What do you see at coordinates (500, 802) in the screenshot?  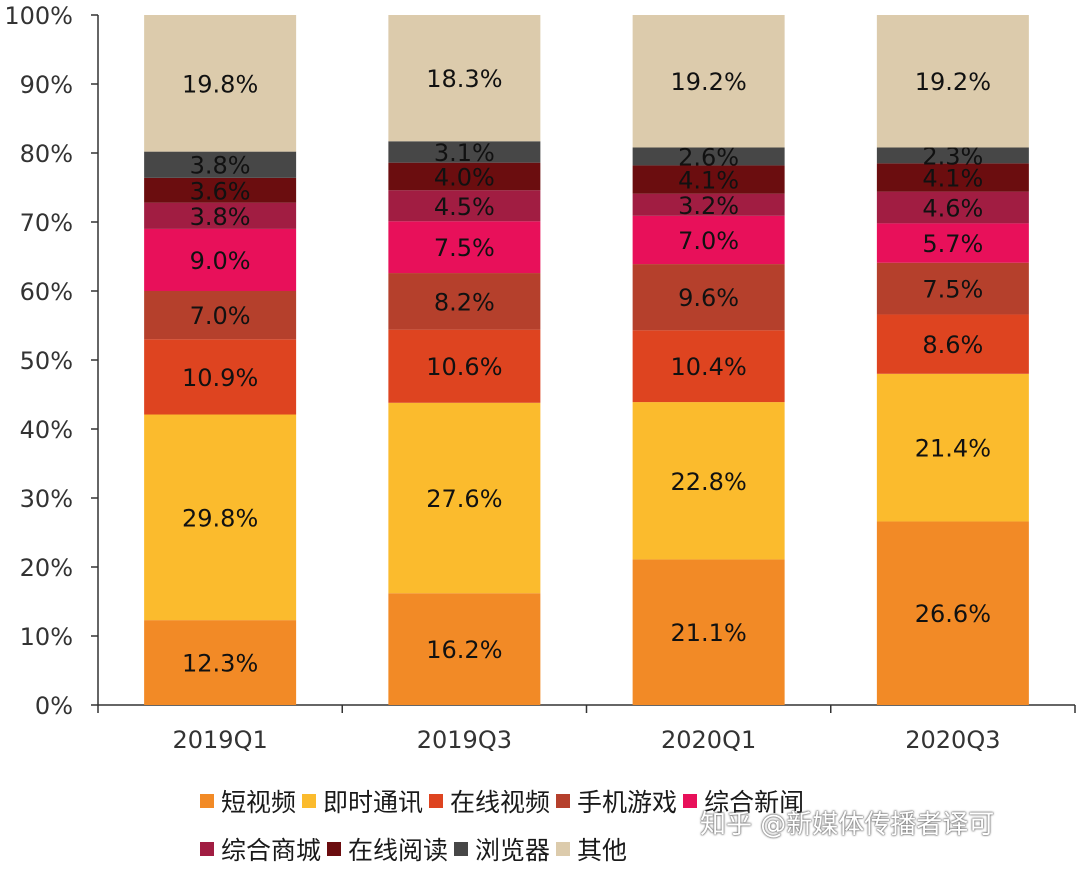 I see `legend-label: 在线视频` at bounding box center [500, 802].